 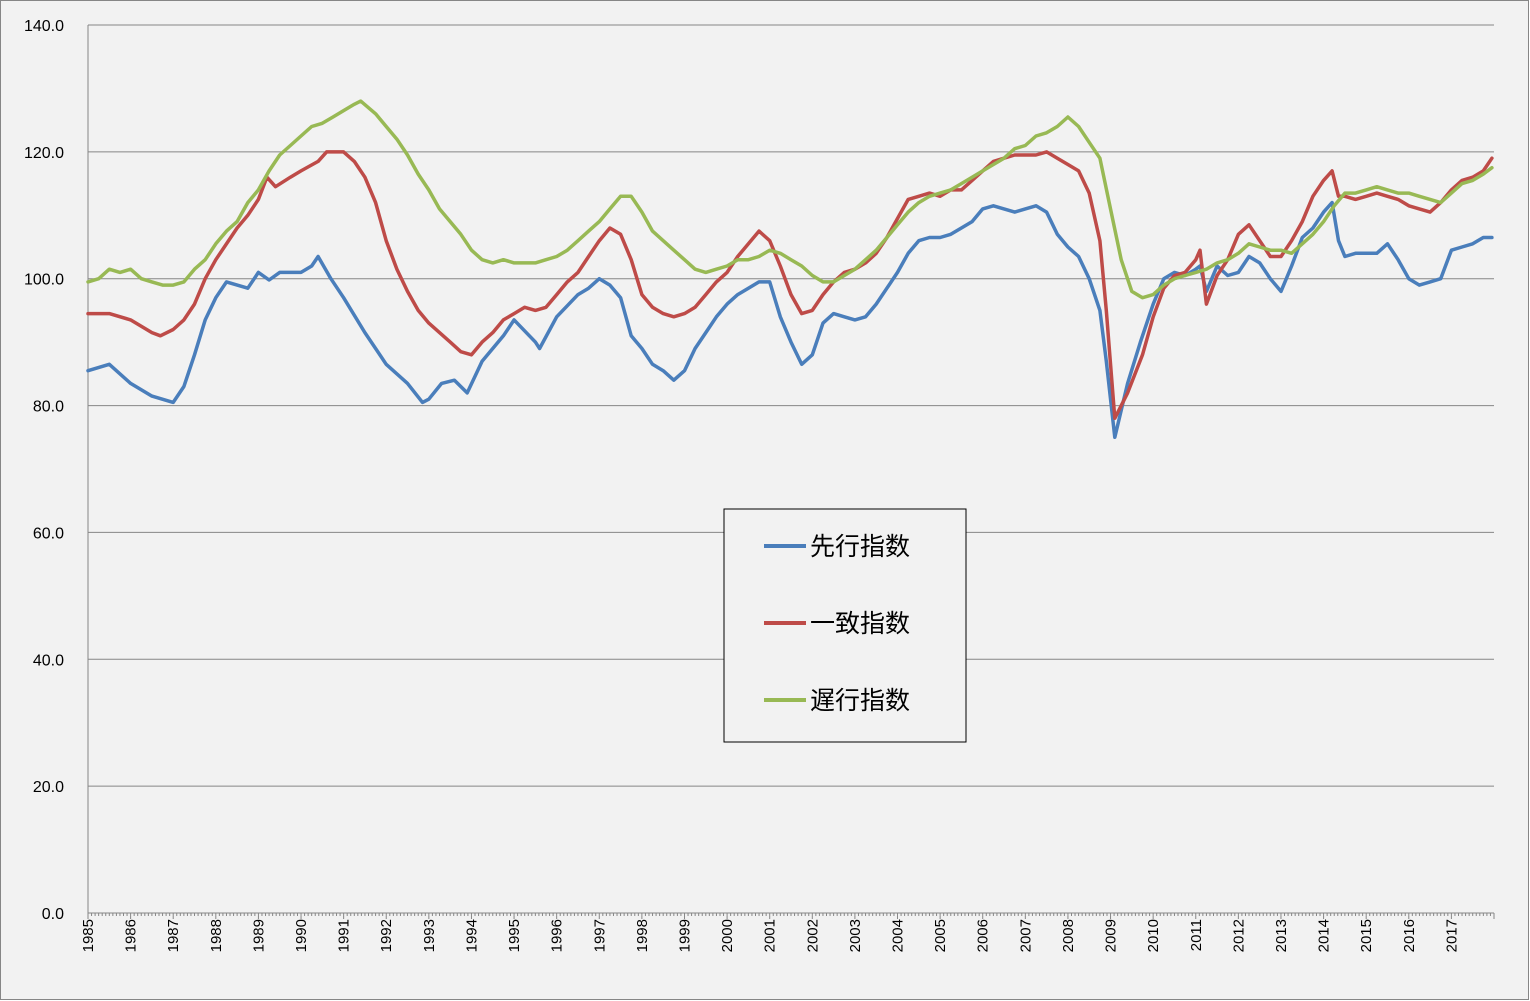 I want to click on x-tick-label: 1997, so click(x=599, y=935).